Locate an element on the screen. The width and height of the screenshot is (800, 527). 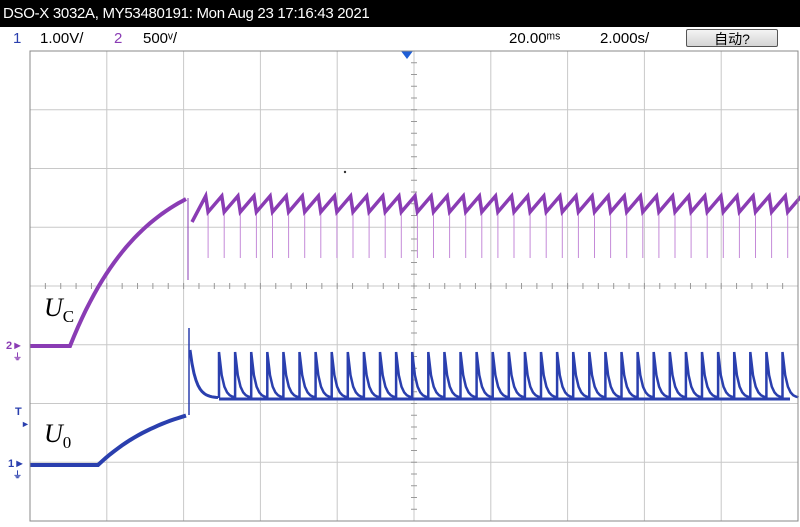
ch2-ground-icon: ⏚ is located at coordinates (18, 357).